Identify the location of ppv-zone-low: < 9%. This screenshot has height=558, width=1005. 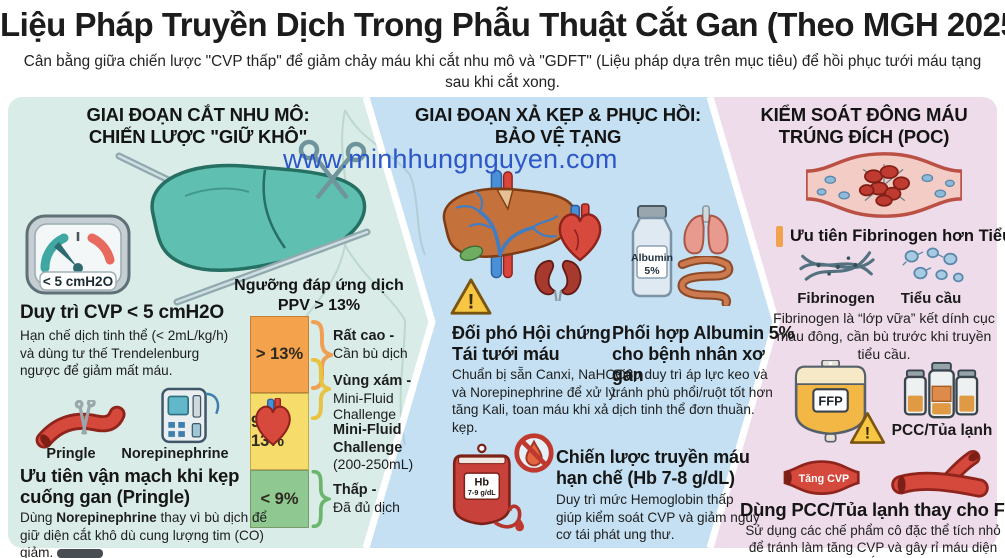
(279, 499).